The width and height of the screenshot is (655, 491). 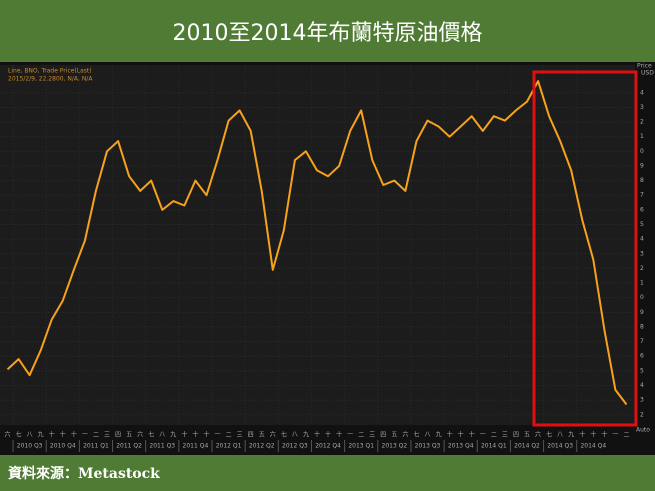 What do you see at coordinates (262, 446) in the screenshot?
I see `x-quarter-label: 2012 Q2` at bounding box center [262, 446].